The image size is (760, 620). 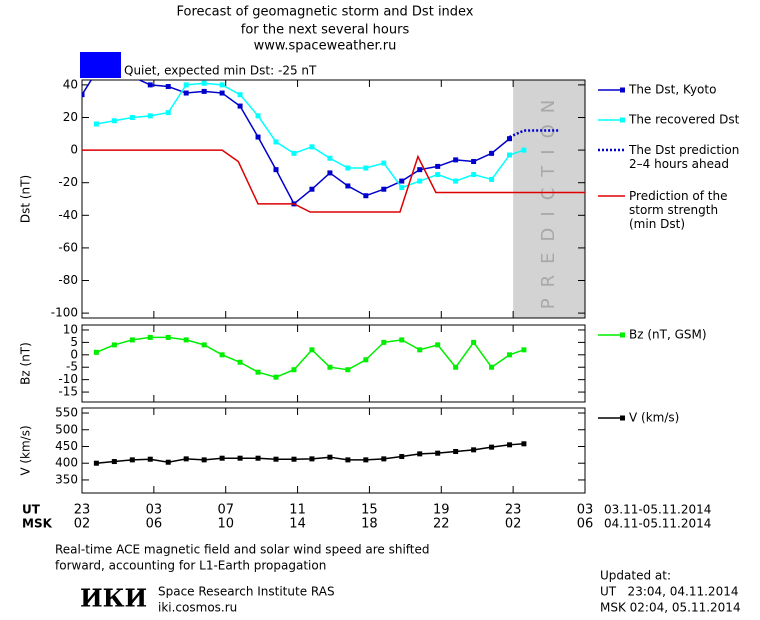 What do you see at coordinates (549, 199) in the screenshot?
I see `prediction-shade` at bounding box center [549, 199].